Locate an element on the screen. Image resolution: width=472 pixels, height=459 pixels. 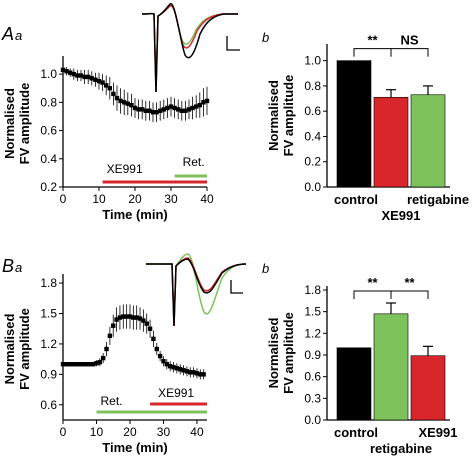
y-tick-label: 1.0 is located at coordinates (48, 74).